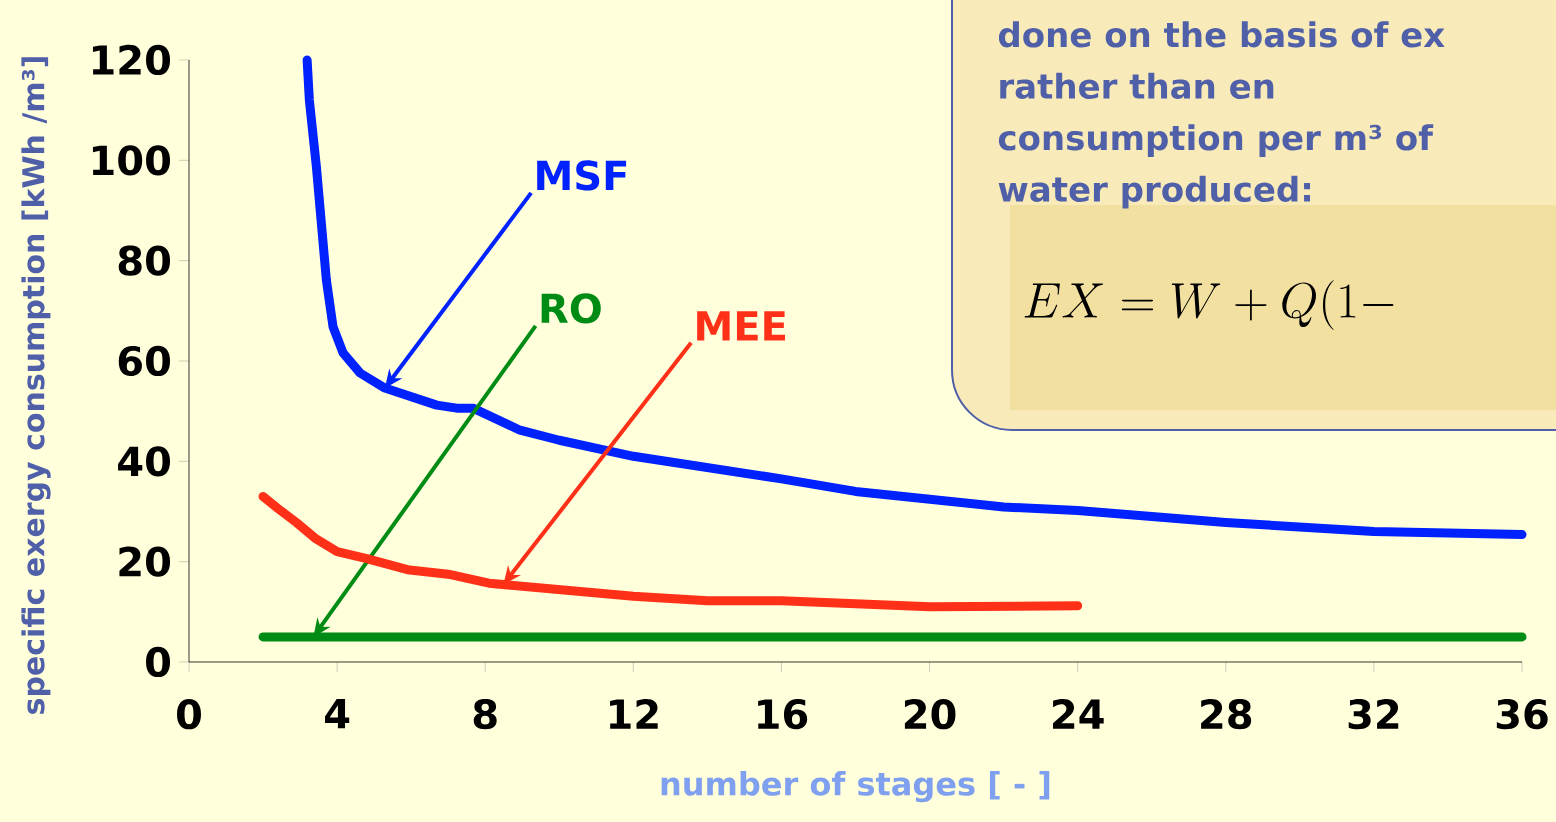  Describe the element at coordinates (1221, 34) in the screenshot. I see `text: done on the basis of ex` at that location.